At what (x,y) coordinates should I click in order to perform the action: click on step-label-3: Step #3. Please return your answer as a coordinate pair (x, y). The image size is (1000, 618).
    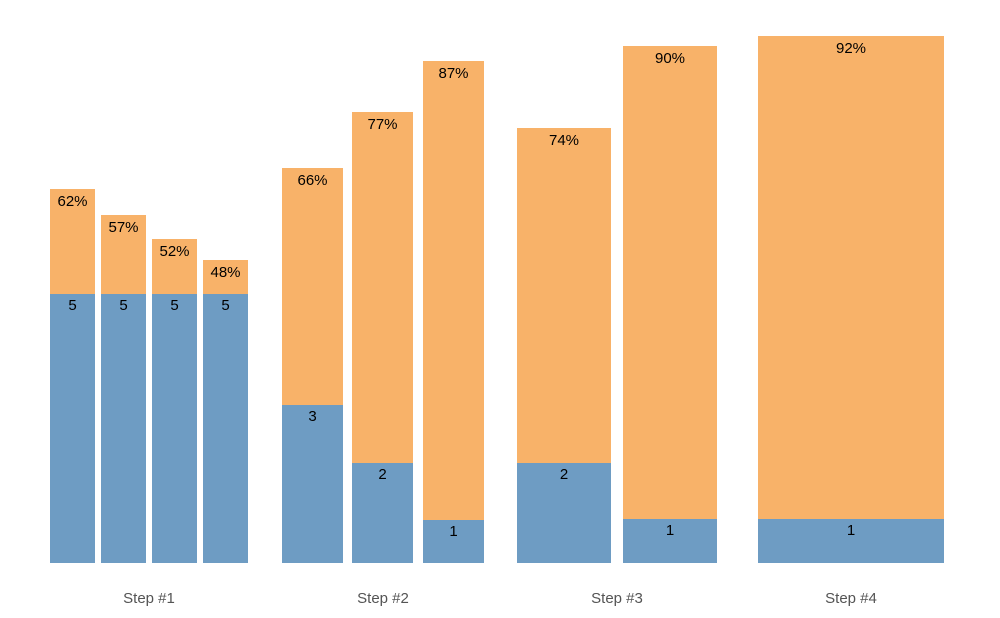
    Looking at the image, I should click on (617, 598).